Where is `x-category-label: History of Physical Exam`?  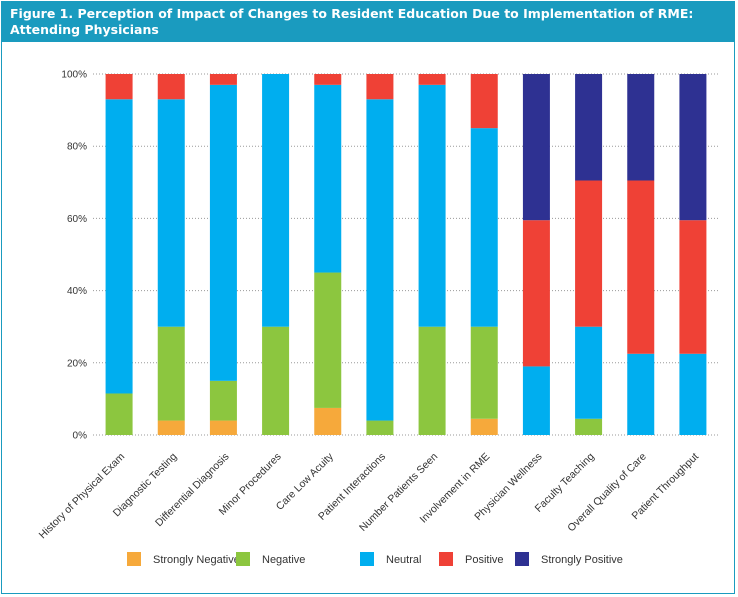
x-category-label: History of Physical Exam is located at coordinates (82, 495).